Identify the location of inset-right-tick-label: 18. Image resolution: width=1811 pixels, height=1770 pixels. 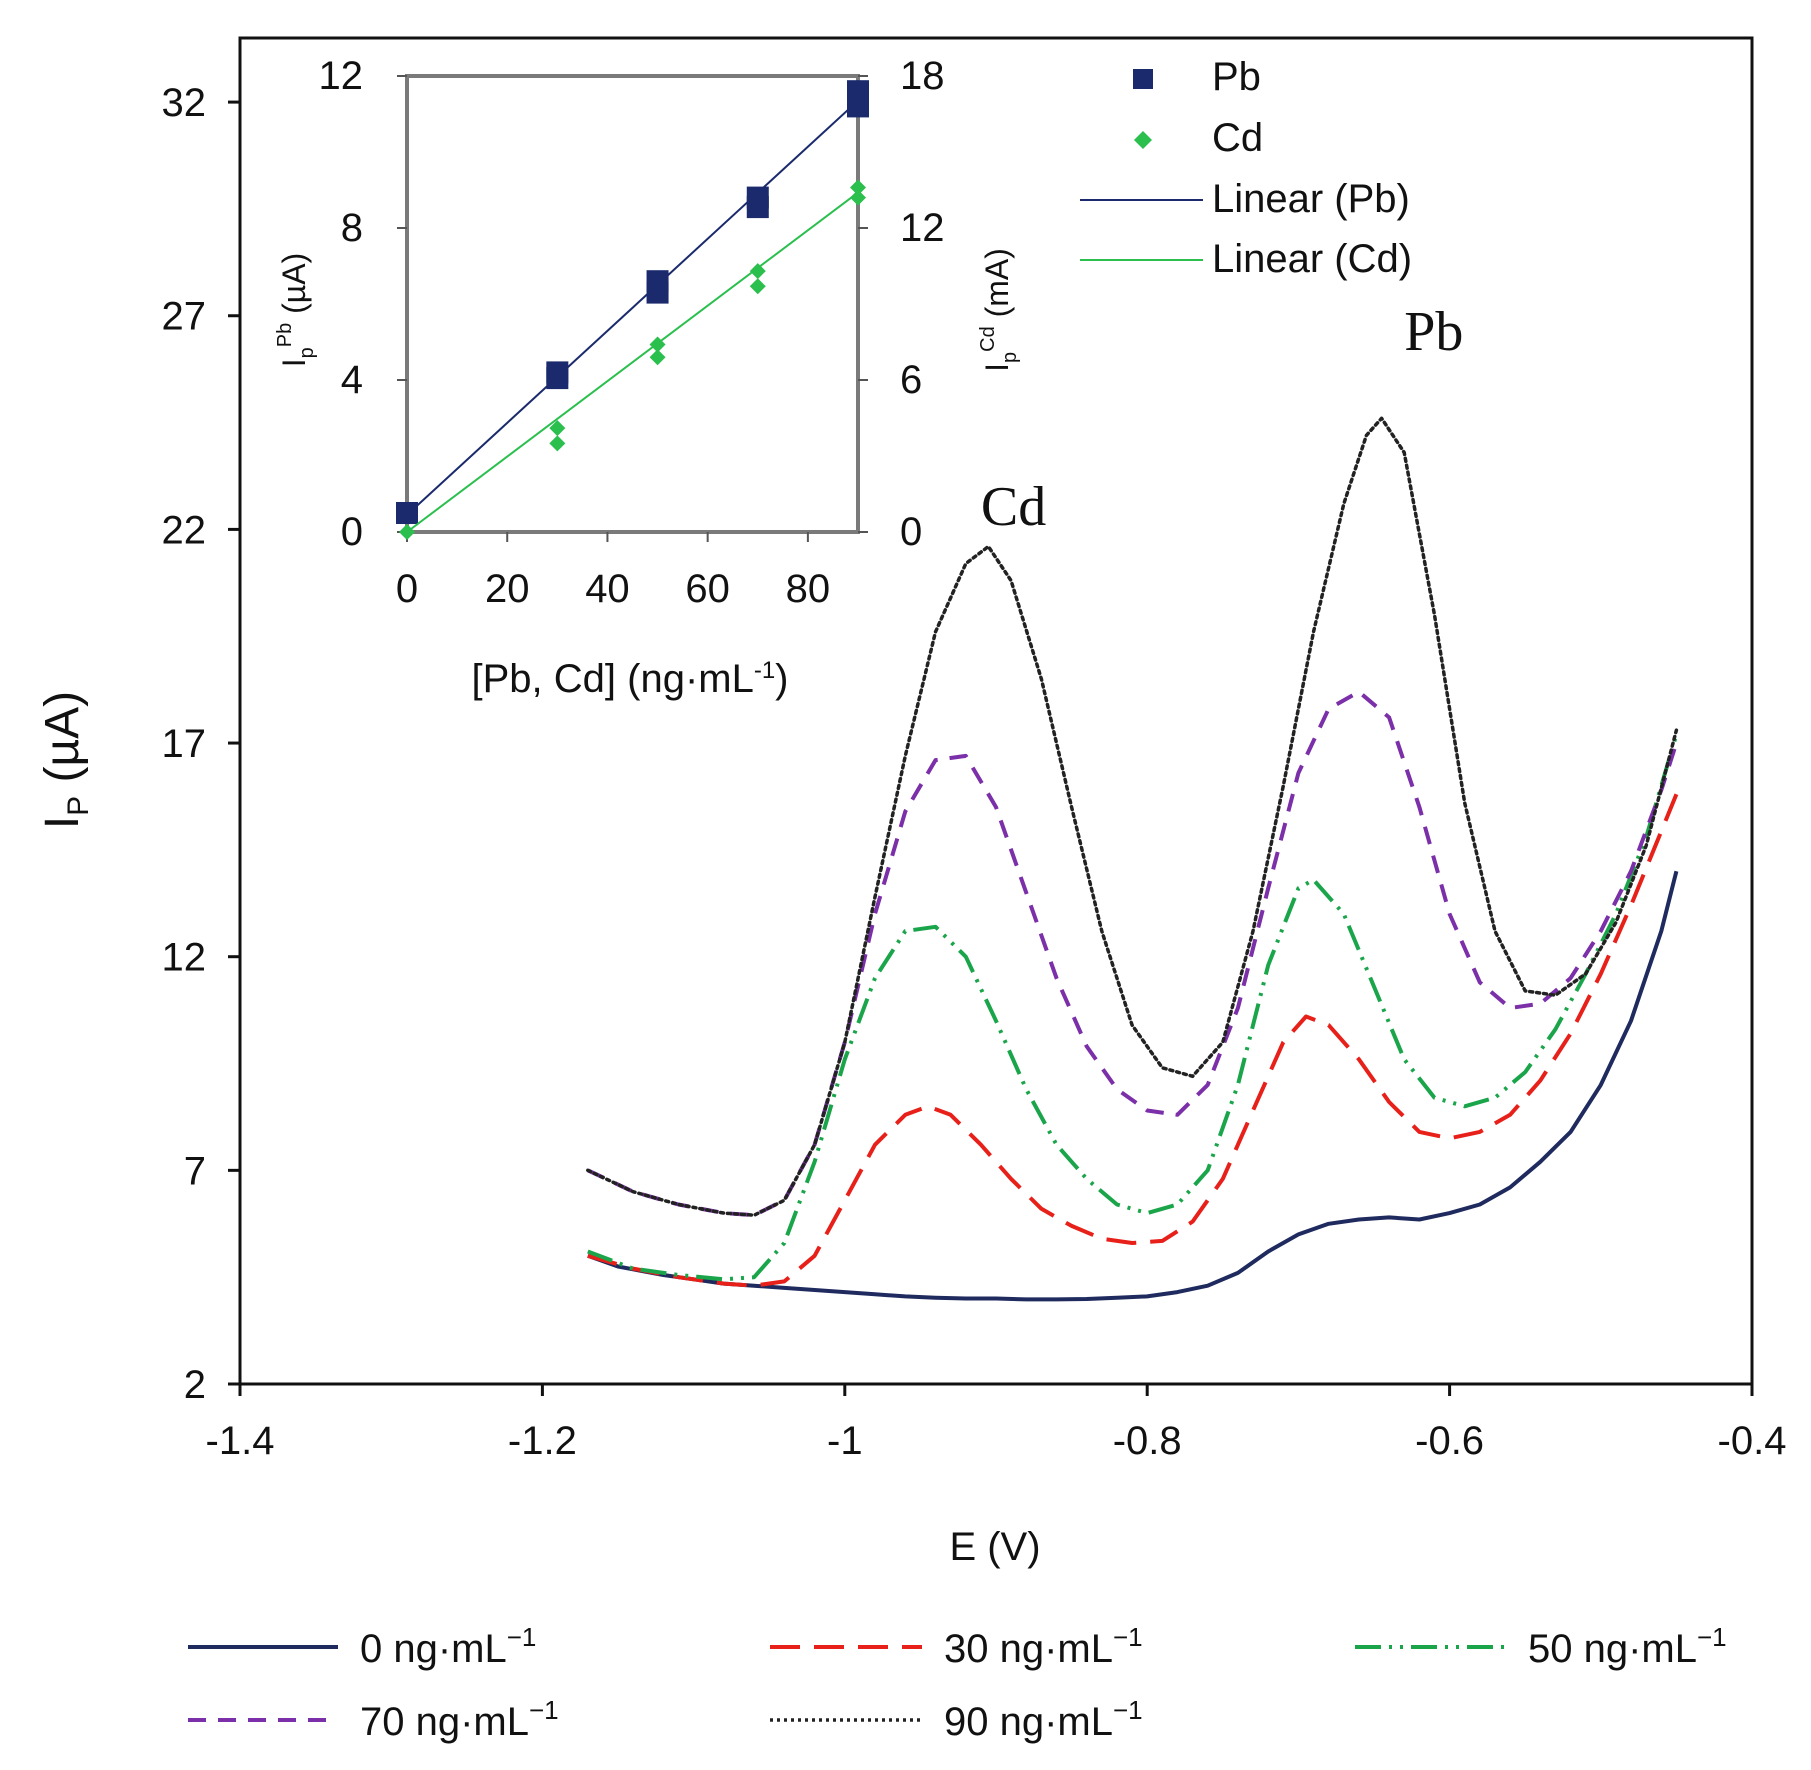
(922, 76).